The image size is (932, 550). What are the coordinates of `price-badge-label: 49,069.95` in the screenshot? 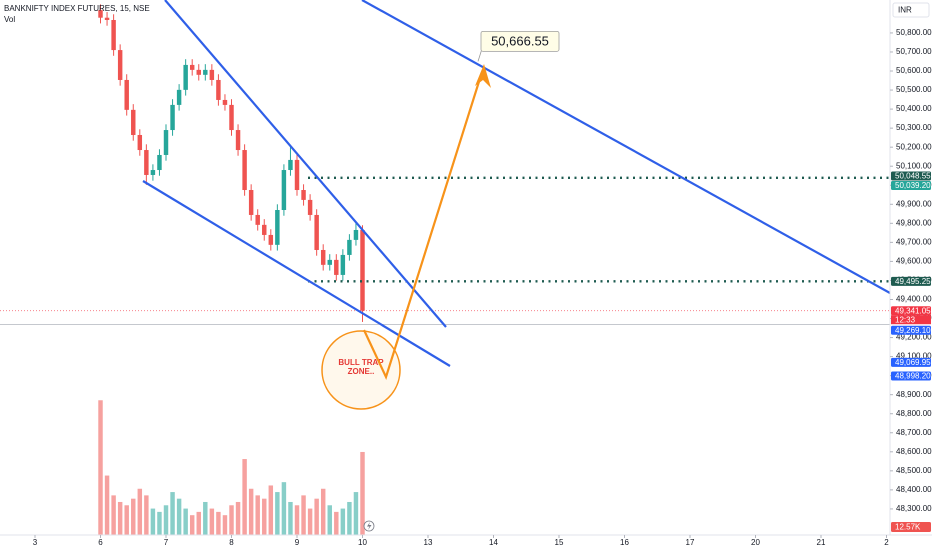 It's located at (913, 362).